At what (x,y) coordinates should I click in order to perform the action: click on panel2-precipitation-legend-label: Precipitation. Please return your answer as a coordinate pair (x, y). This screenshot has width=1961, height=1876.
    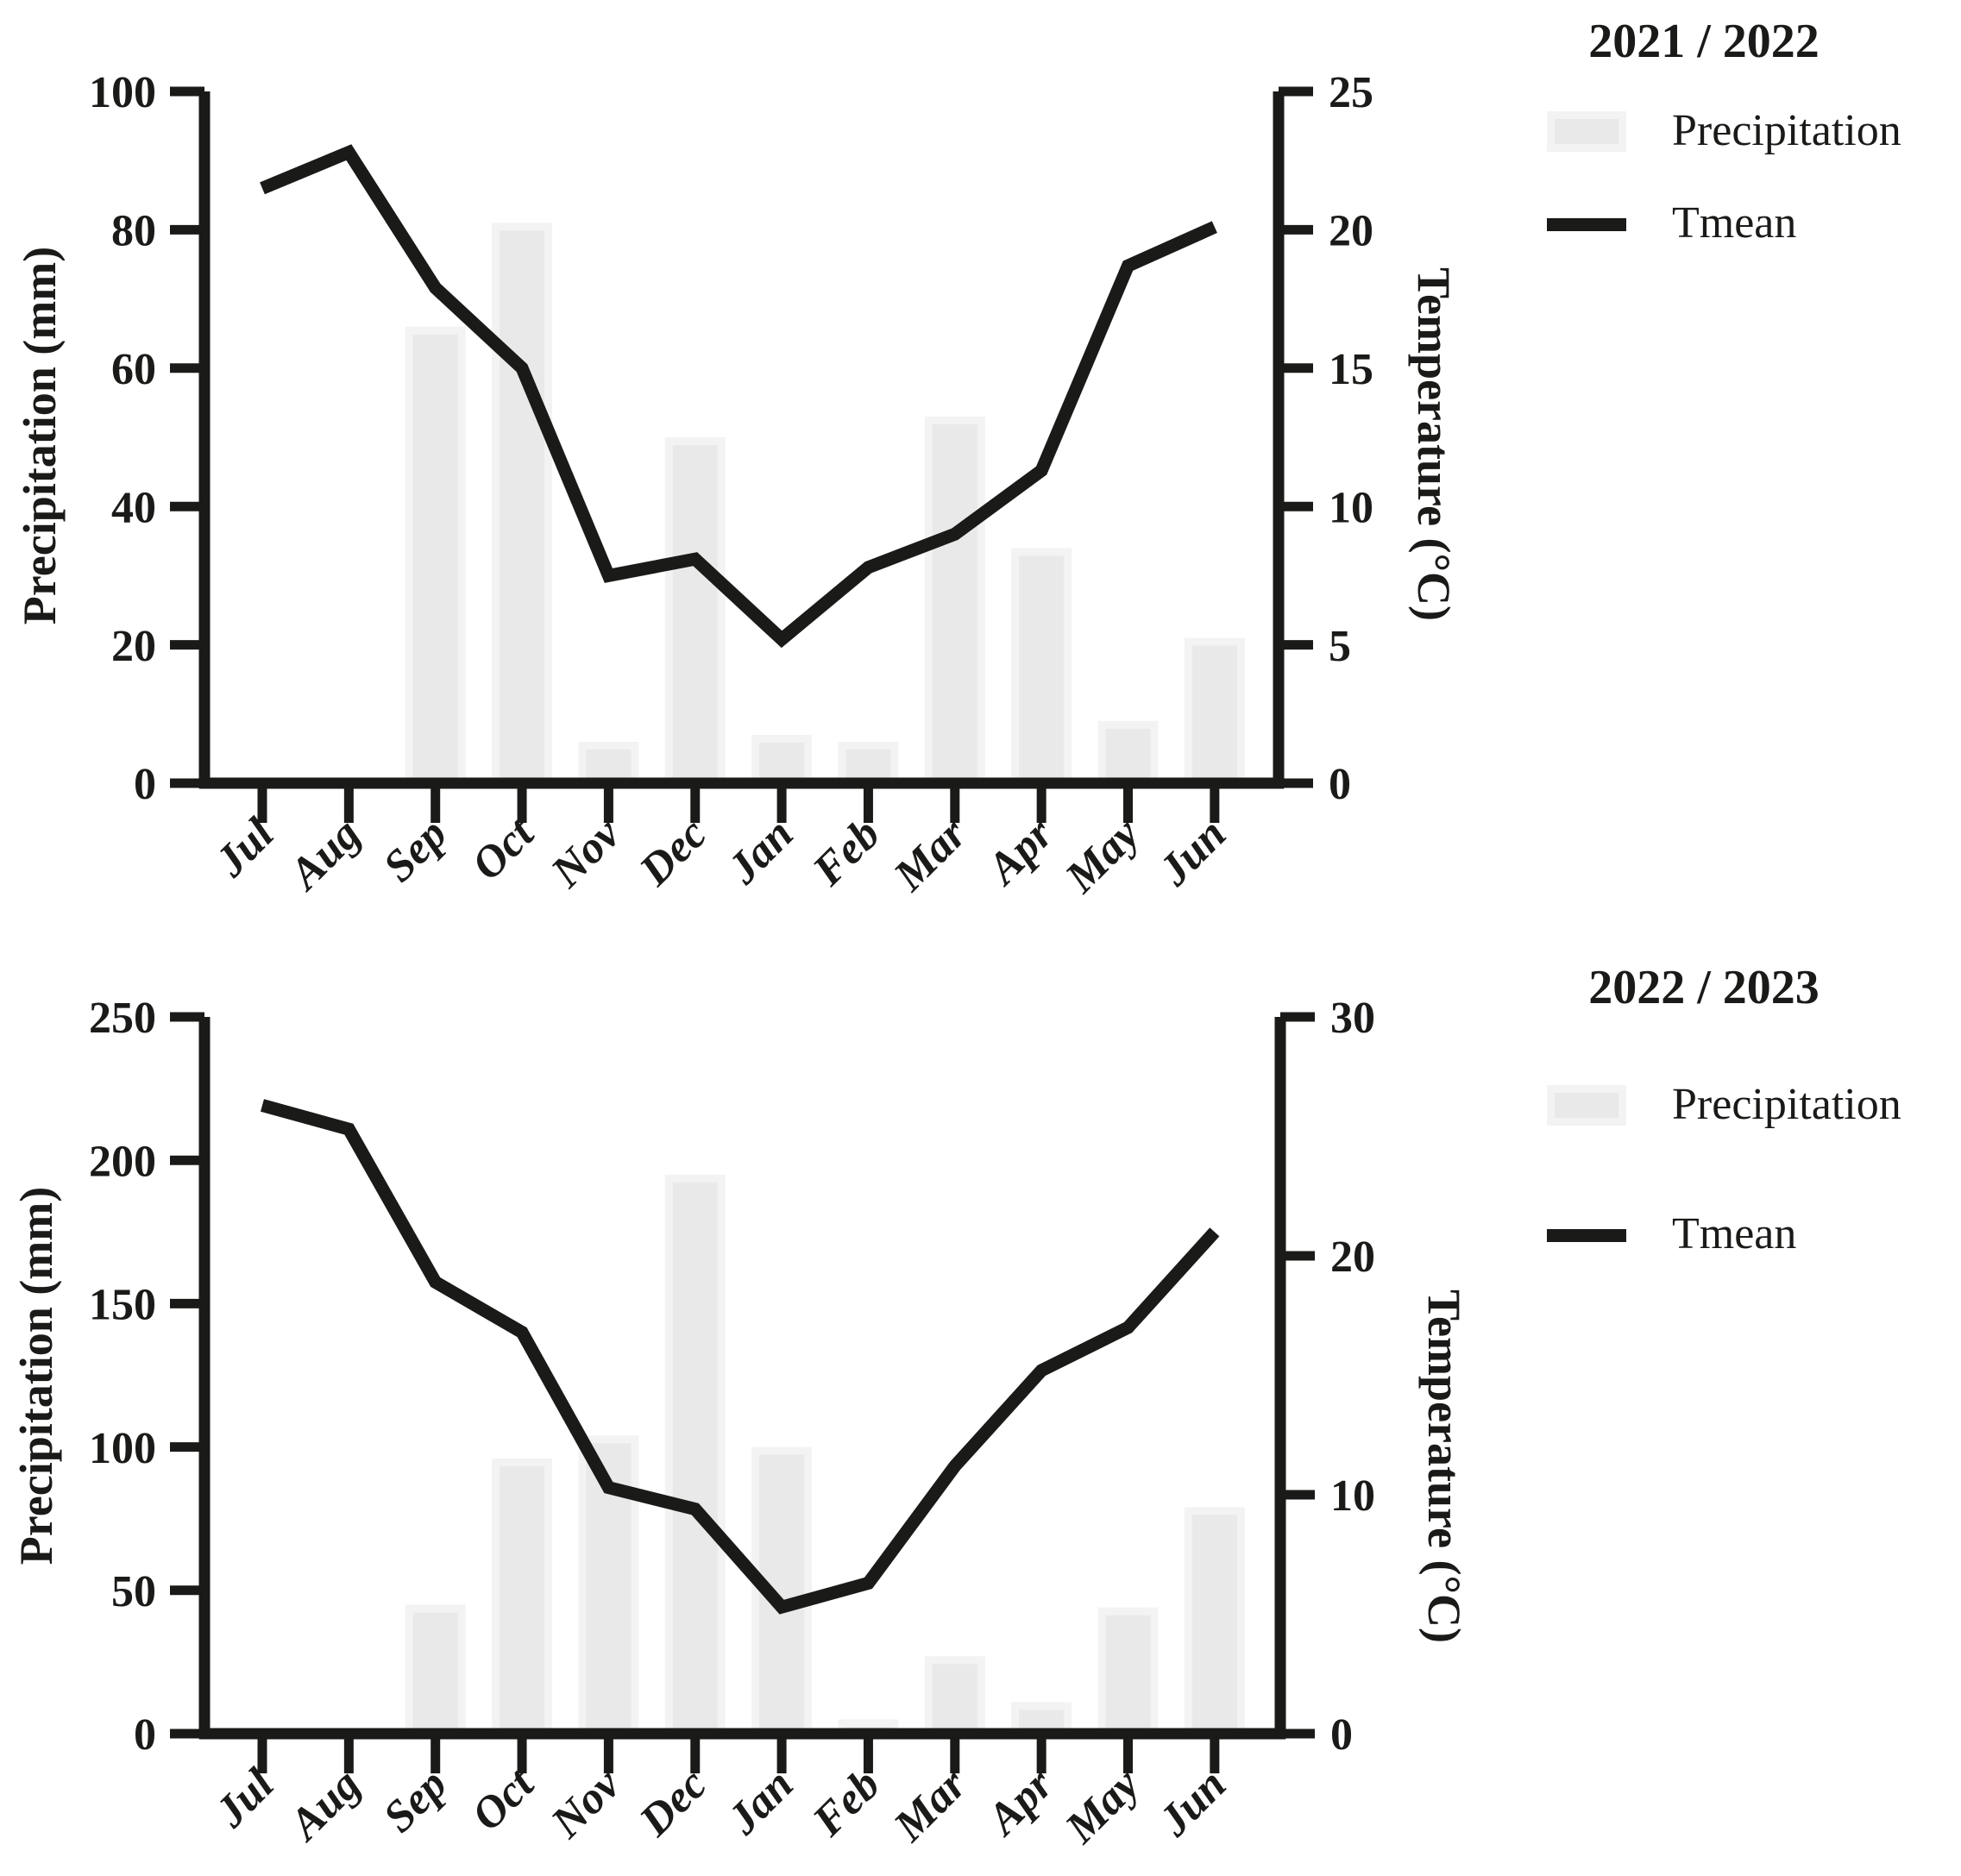
    Looking at the image, I should click on (1786, 1104).